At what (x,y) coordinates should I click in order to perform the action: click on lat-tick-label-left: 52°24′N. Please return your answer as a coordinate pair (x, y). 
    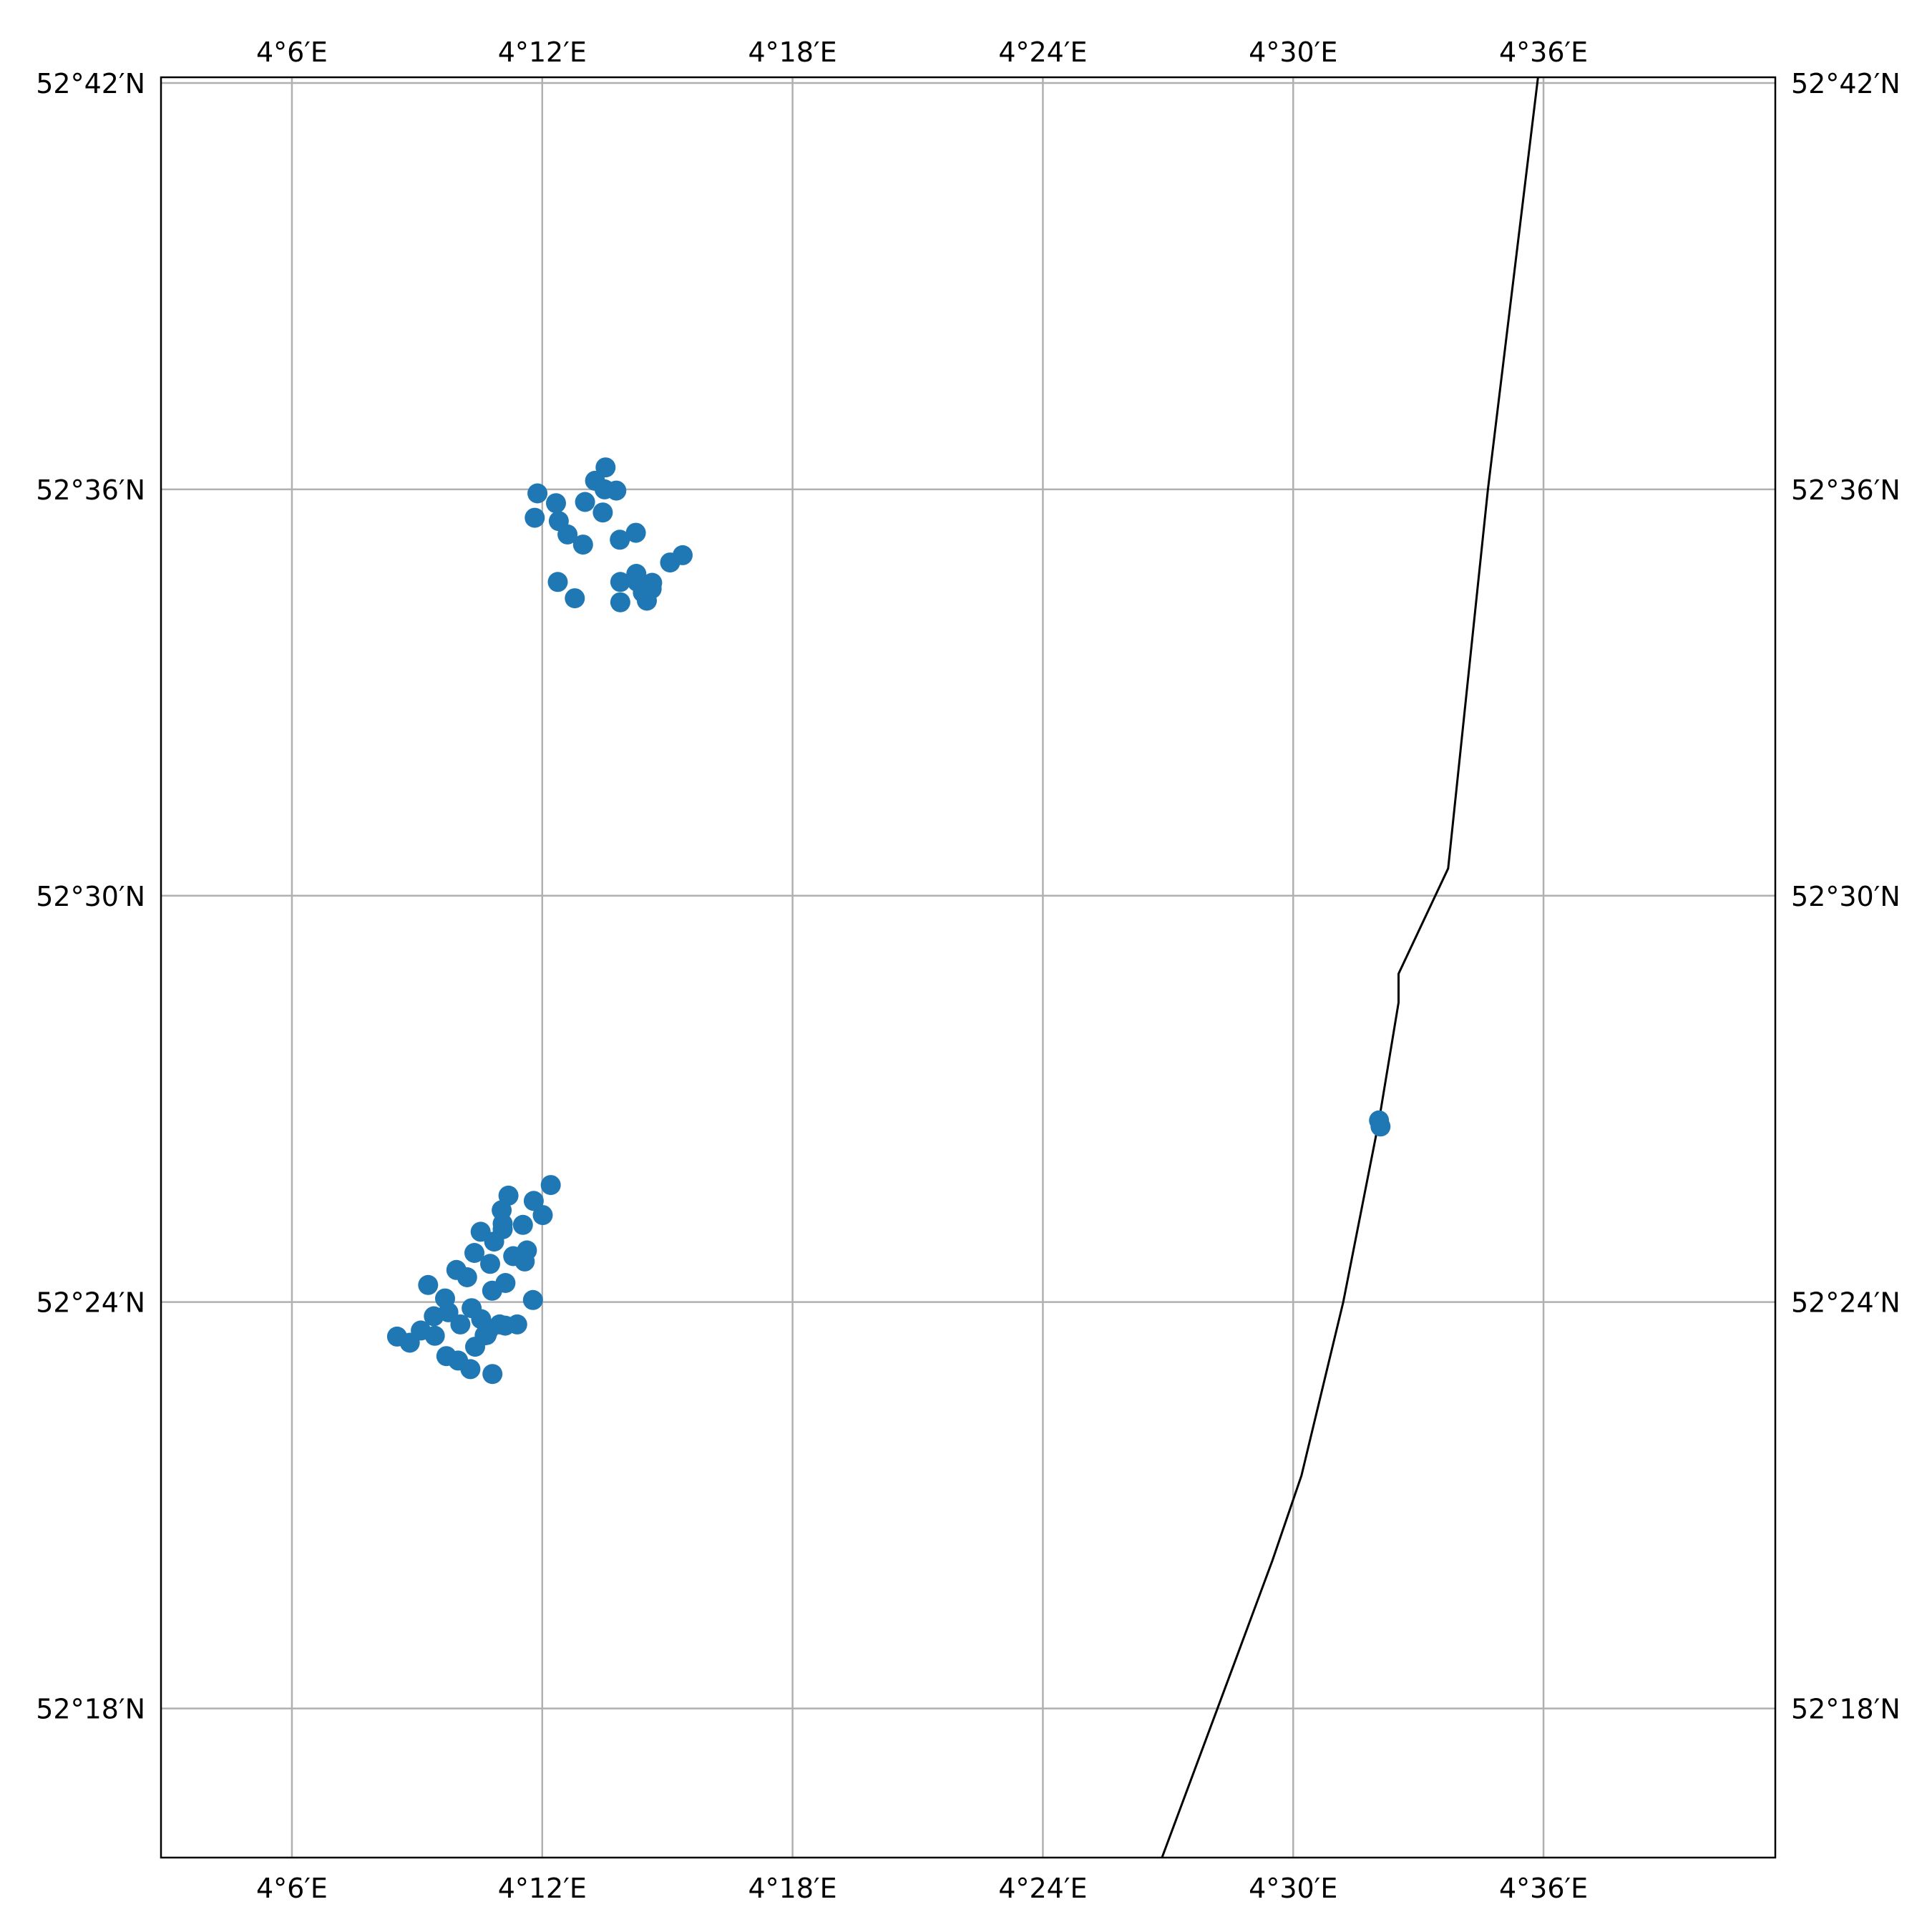
    Looking at the image, I should click on (90, 1303).